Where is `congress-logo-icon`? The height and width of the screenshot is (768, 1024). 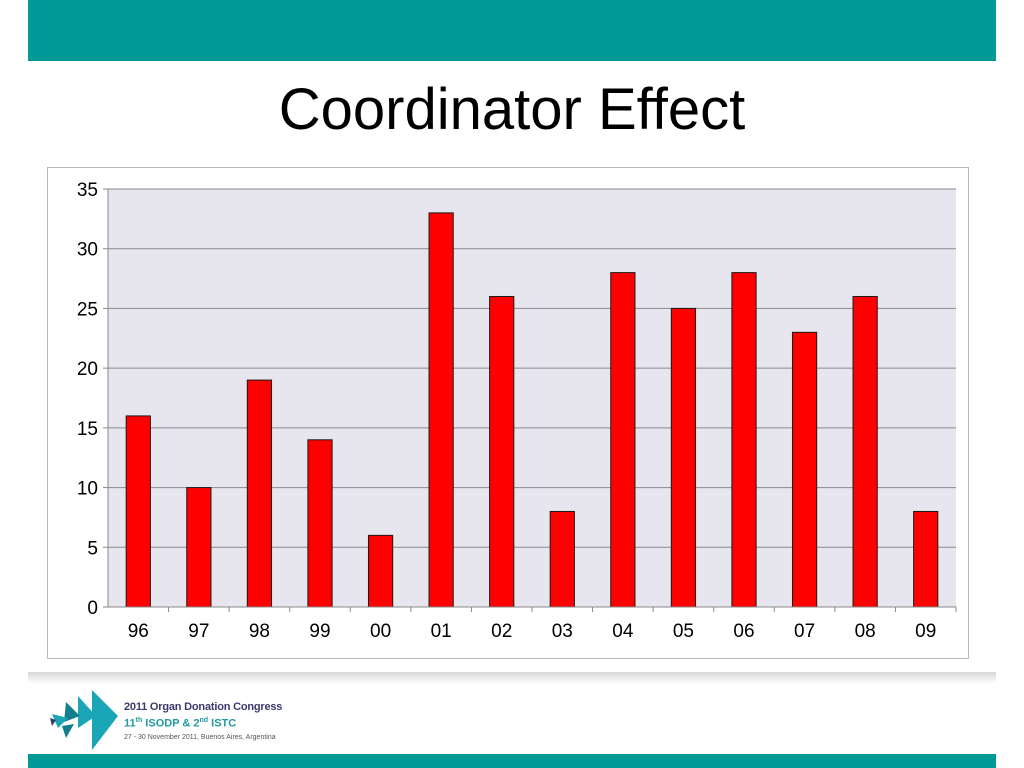 congress-logo-icon is located at coordinates (84, 722).